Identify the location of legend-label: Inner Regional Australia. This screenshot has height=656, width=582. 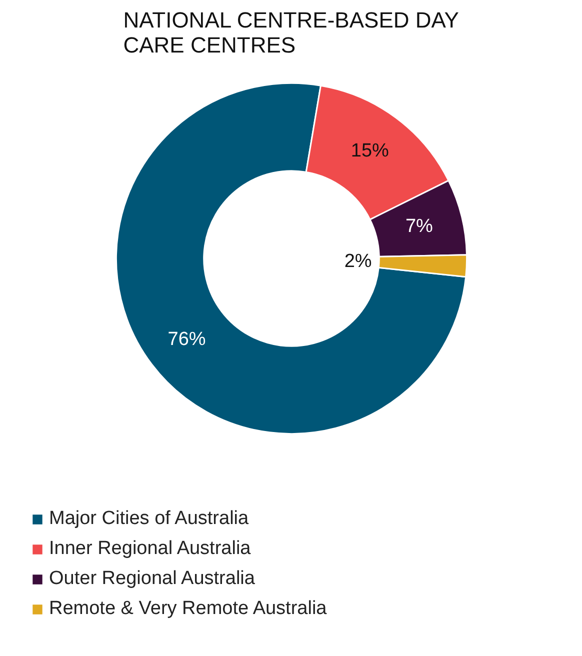
(150, 549).